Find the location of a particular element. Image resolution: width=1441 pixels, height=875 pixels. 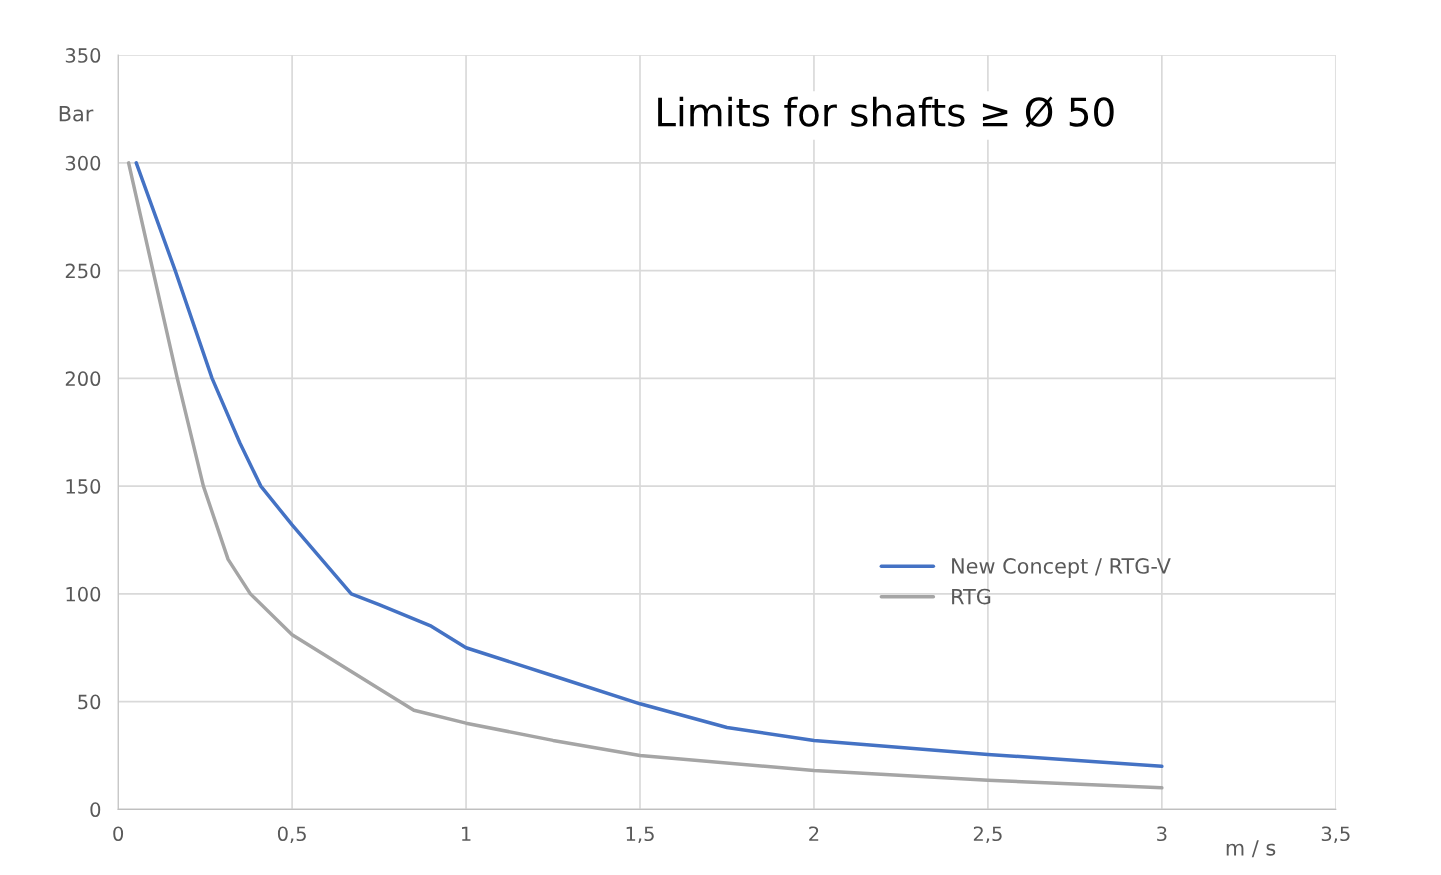

y-tick-label: 250 is located at coordinates (83, 271).